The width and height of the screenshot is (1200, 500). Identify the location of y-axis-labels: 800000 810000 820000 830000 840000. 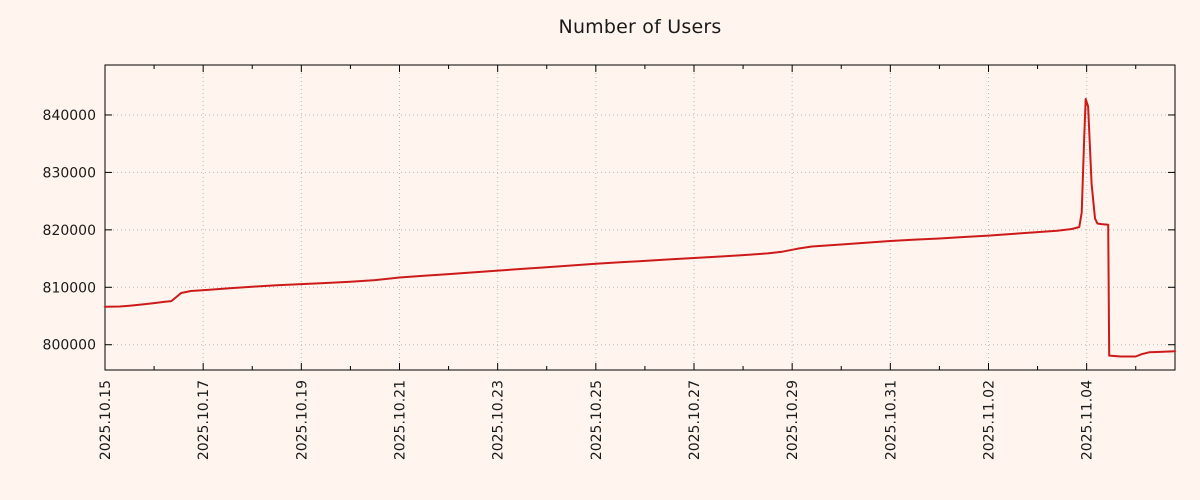
(69, 231).